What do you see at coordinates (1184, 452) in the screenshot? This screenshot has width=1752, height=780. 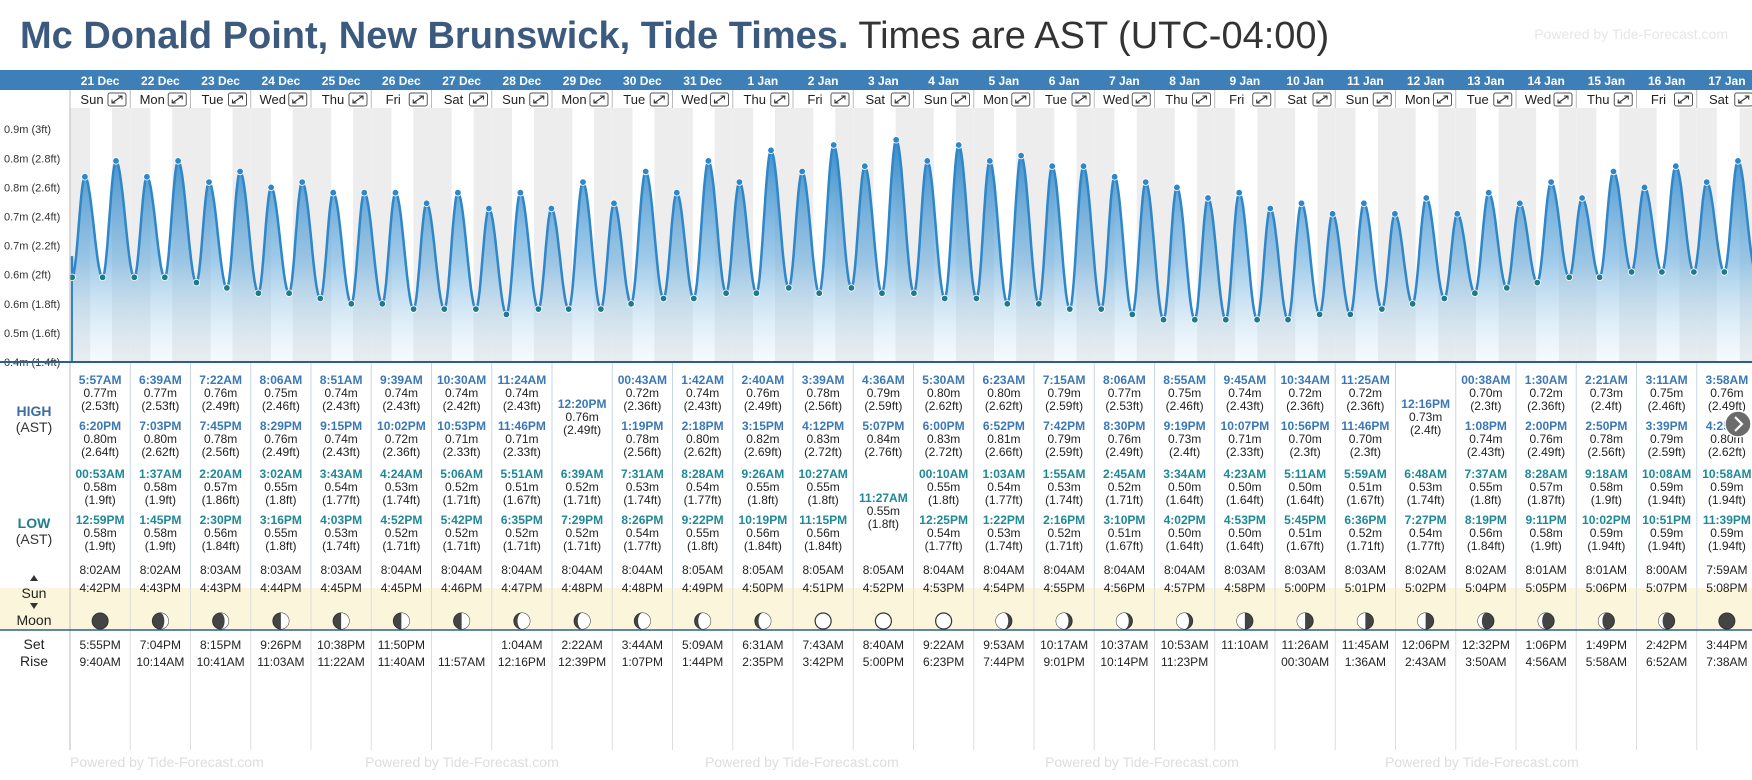 I see `high-tide-2-height-ft: (2.4ft)` at bounding box center [1184, 452].